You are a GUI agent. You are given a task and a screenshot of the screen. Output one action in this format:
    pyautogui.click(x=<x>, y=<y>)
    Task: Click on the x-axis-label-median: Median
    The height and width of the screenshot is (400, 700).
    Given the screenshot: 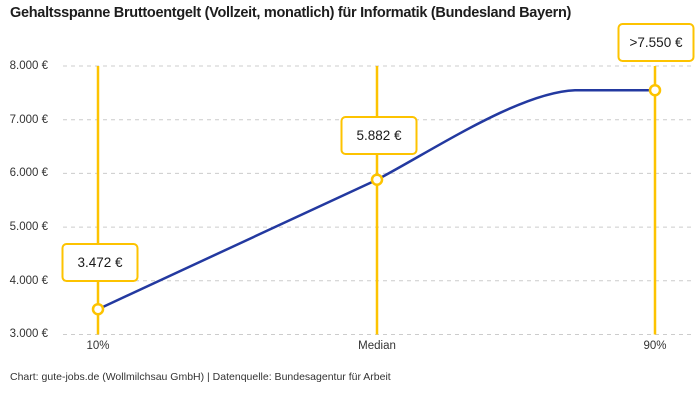 What is the action you would take?
    pyautogui.click(x=377, y=346)
    